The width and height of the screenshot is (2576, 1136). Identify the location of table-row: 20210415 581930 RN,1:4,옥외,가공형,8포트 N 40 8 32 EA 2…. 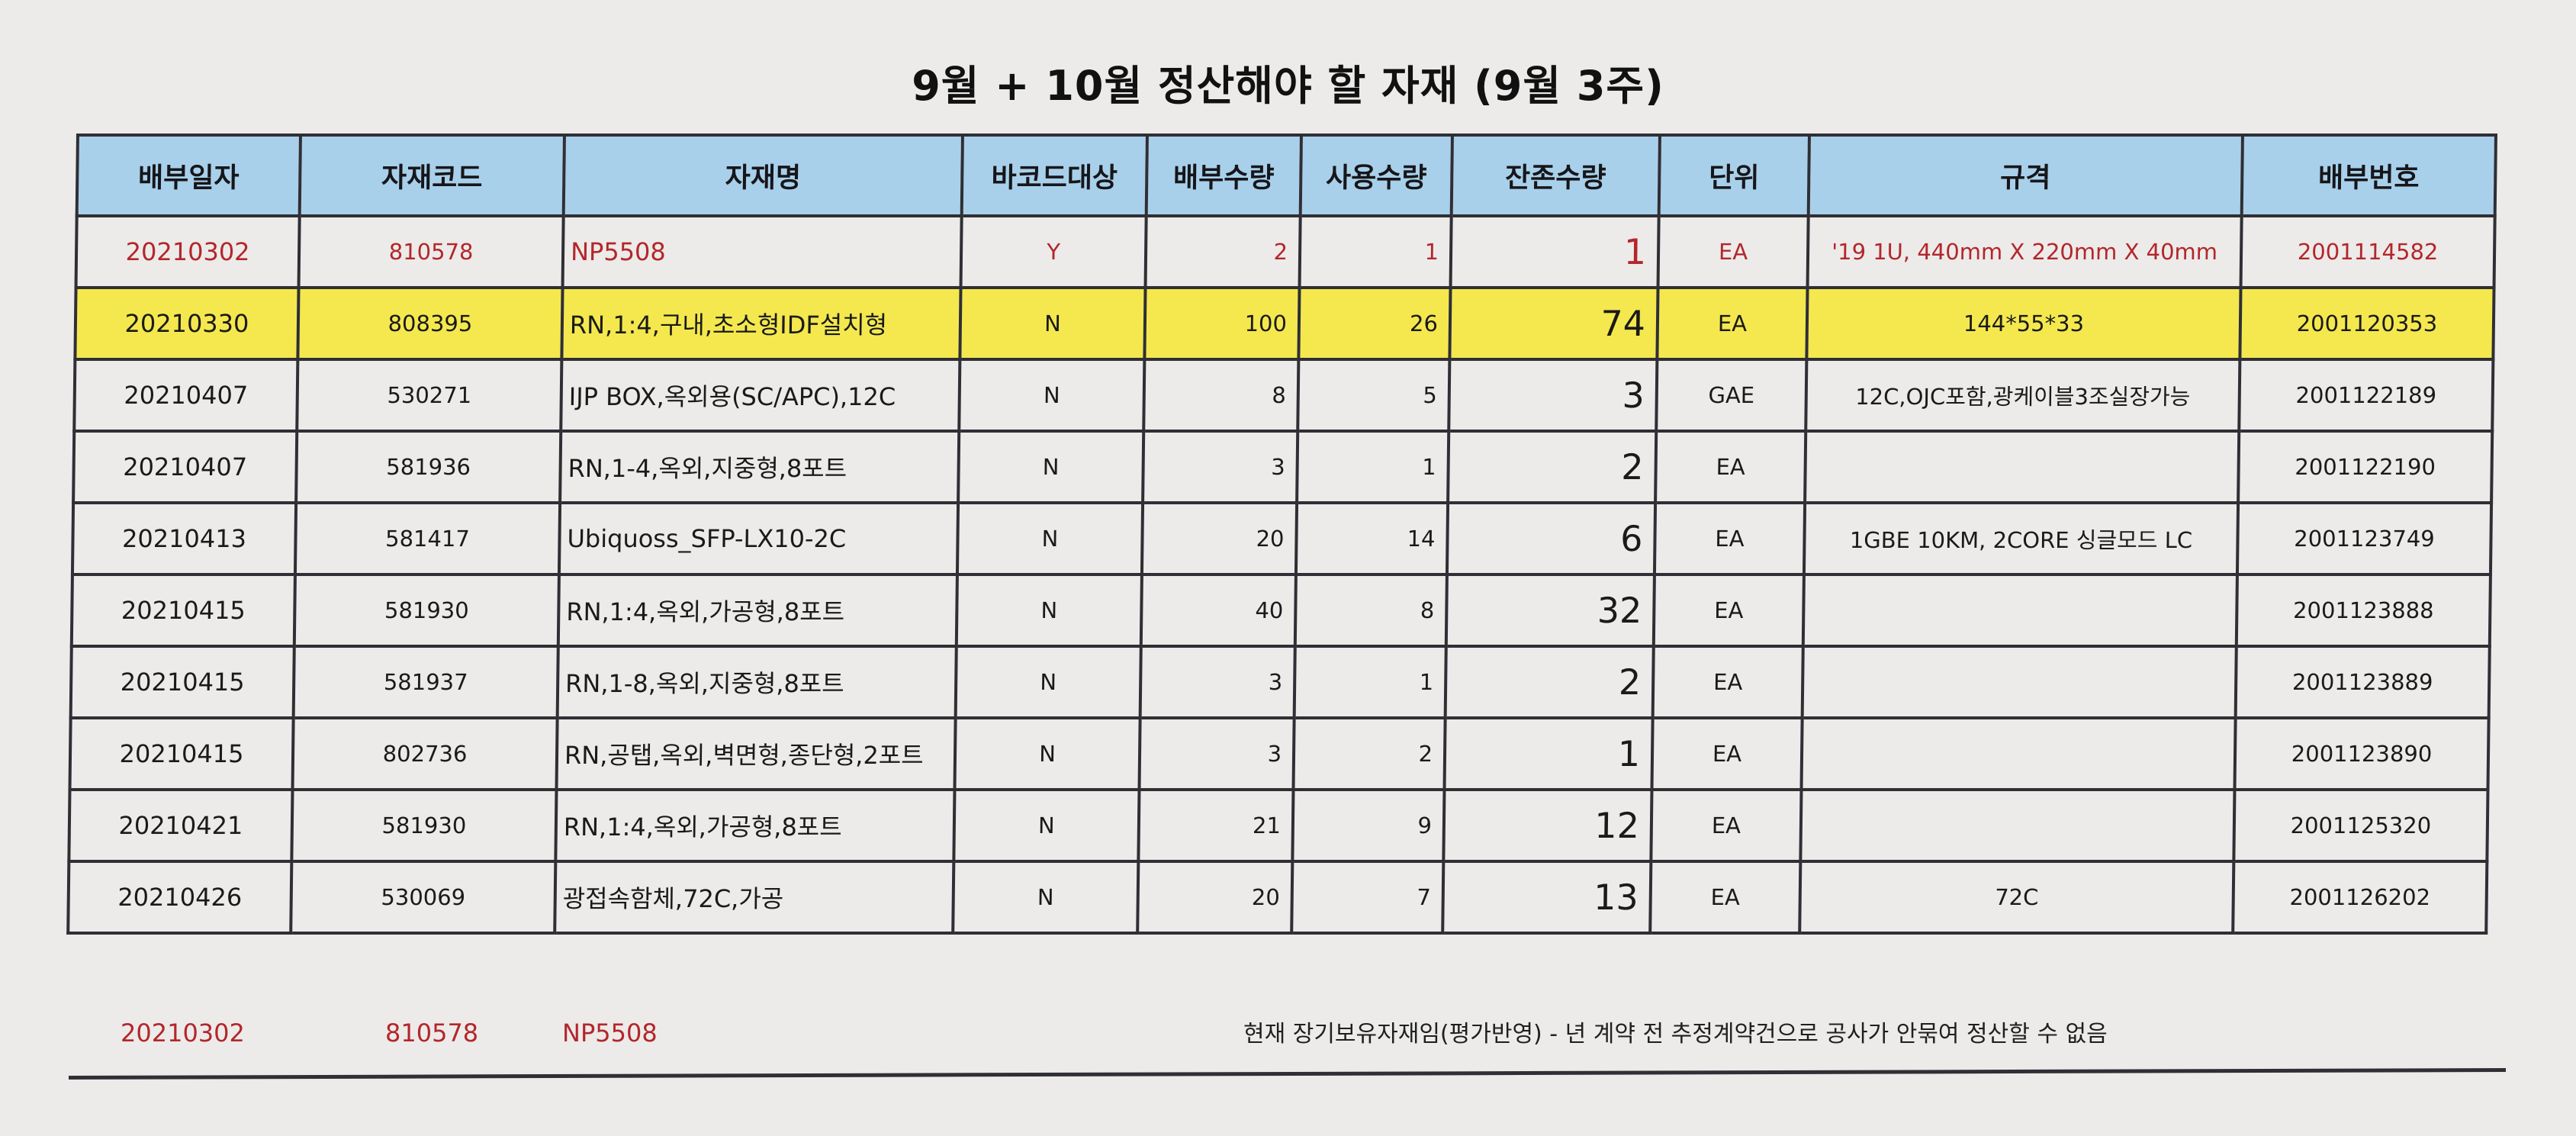
(1281, 610).